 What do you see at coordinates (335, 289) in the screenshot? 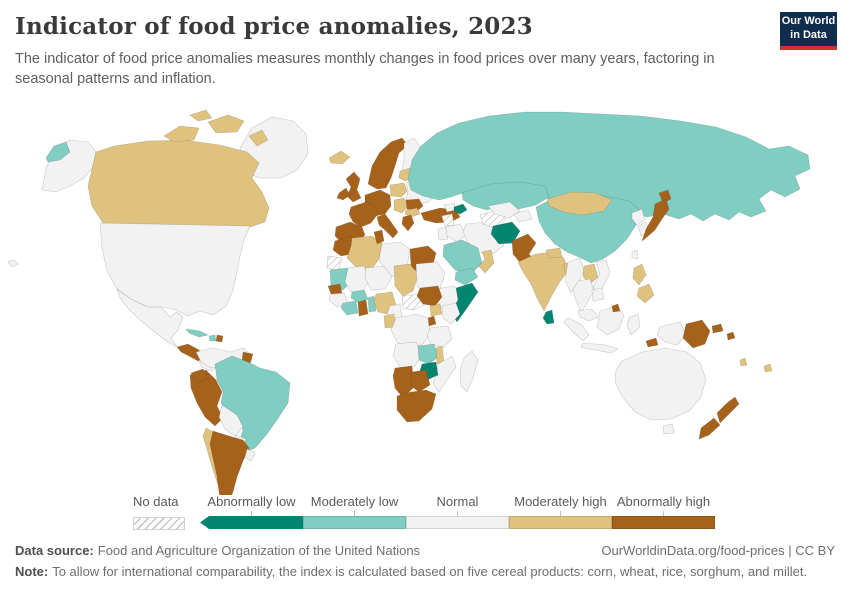
I see `country-senegal` at bounding box center [335, 289].